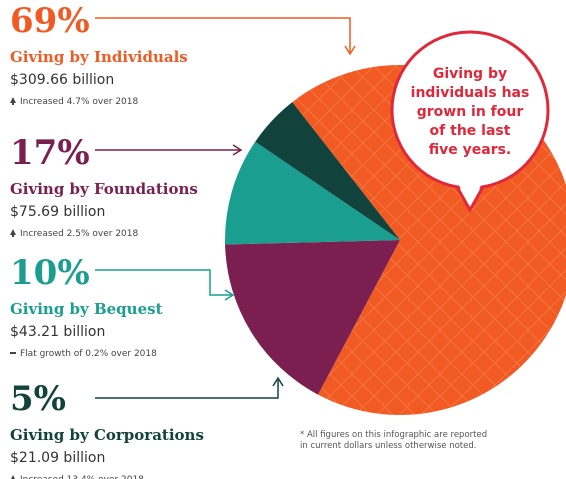 This screenshot has width=566, height=479. I want to click on flat-icon, so click(13, 353).